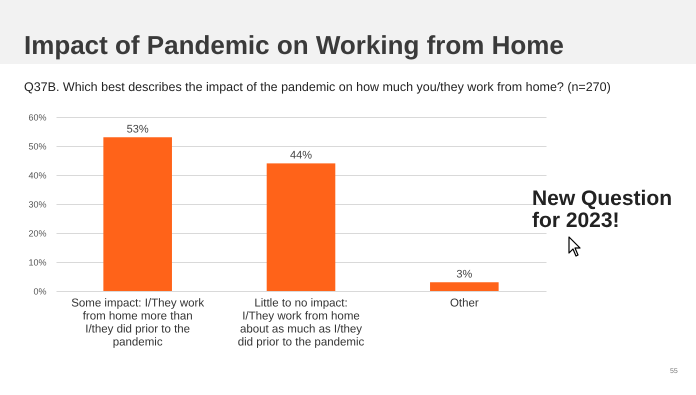 Image resolution: width=696 pixels, height=395 pixels. Describe the element at coordinates (37, 175) in the screenshot. I see `y-tick-label: 40%` at that location.